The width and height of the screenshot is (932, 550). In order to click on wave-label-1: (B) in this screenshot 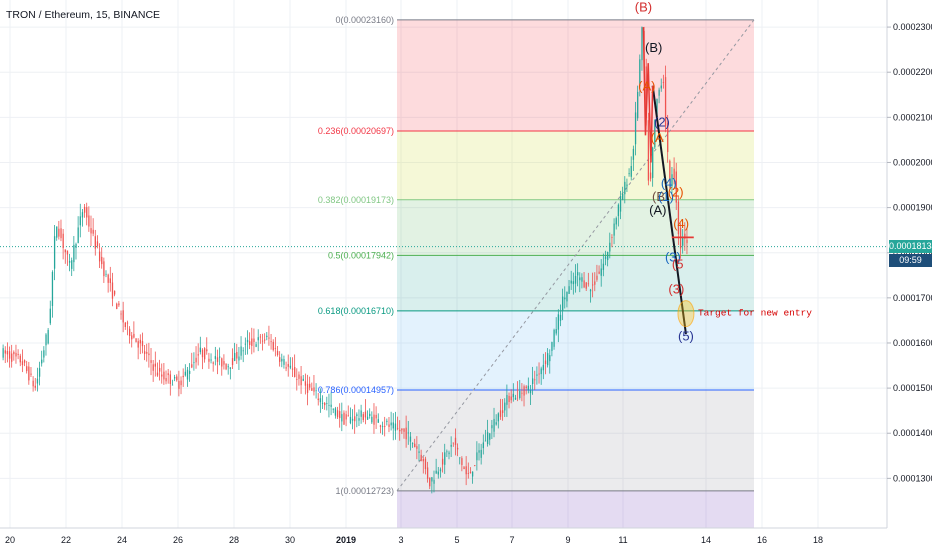, I will do `click(653, 47)`.